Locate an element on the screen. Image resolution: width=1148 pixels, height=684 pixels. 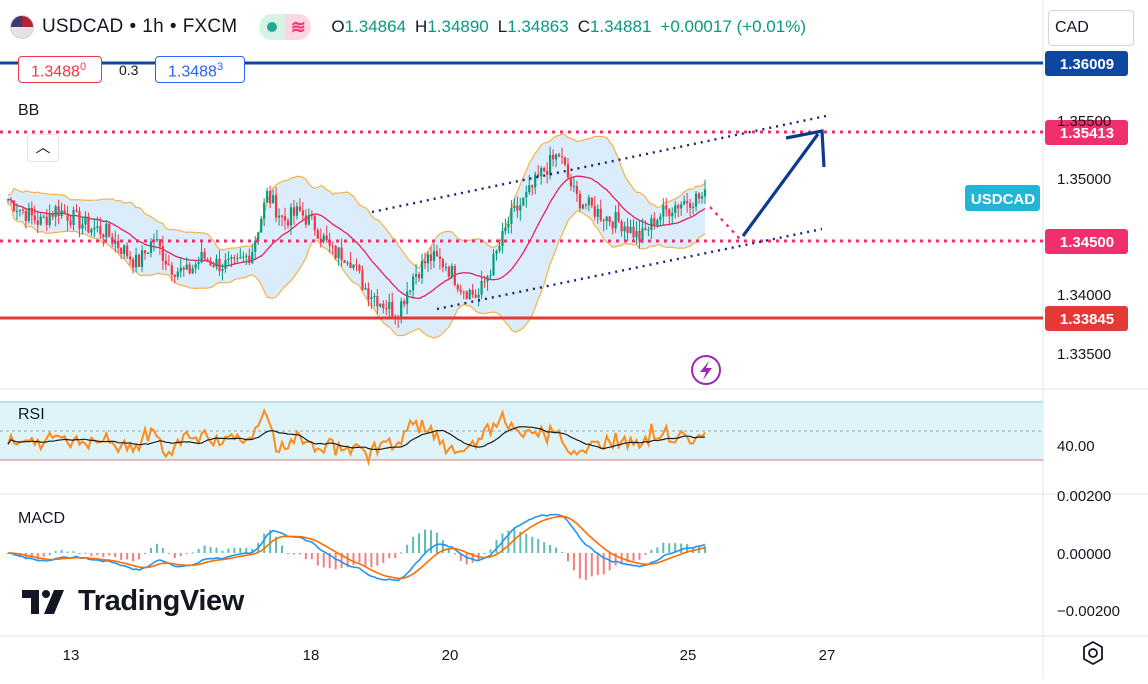
lightning-bolt-icon is located at coordinates (706, 370).